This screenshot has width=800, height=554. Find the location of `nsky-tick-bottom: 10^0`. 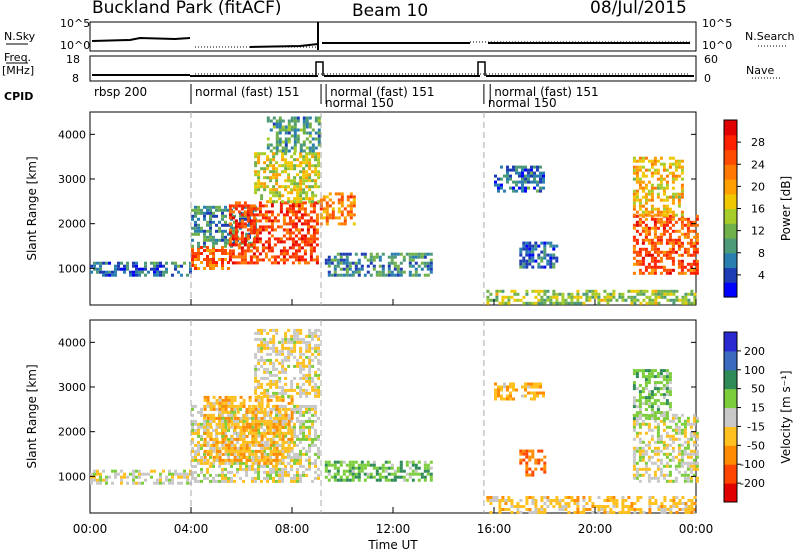

nsky-tick-bottom: 10^0 is located at coordinates (75, 45).